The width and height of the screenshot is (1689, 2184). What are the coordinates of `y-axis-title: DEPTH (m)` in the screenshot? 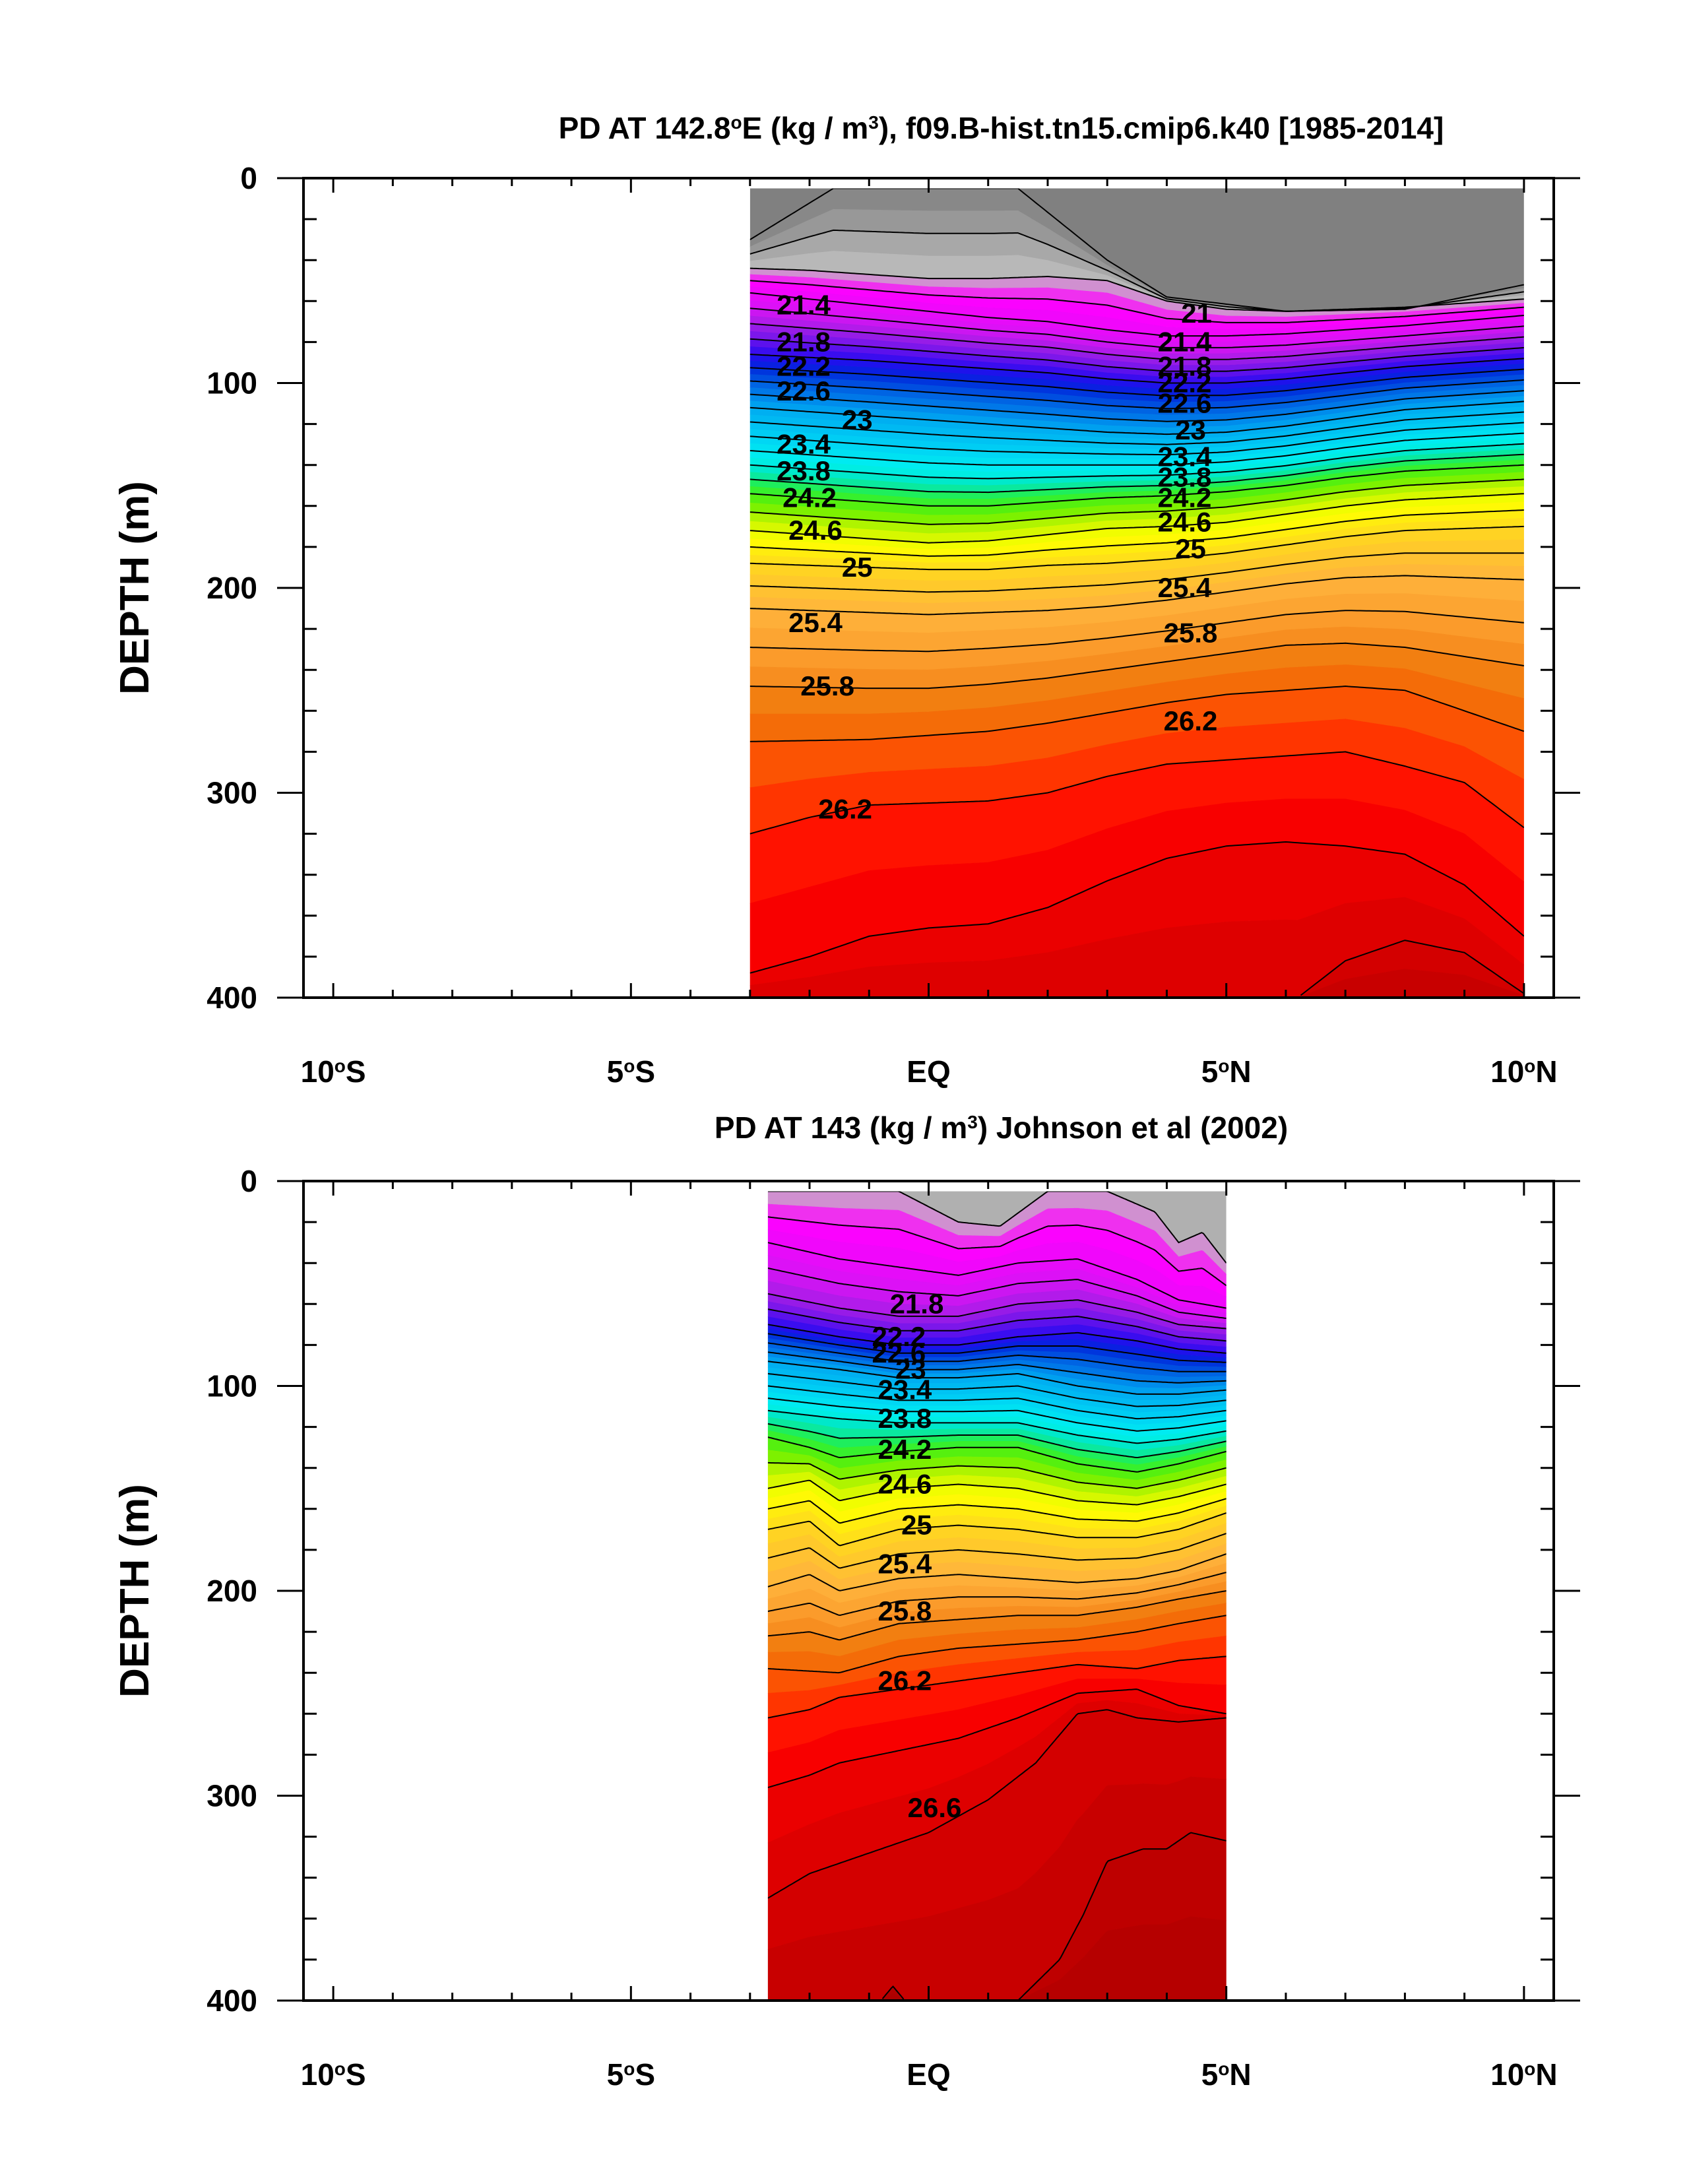 It's located at (135, 1591).